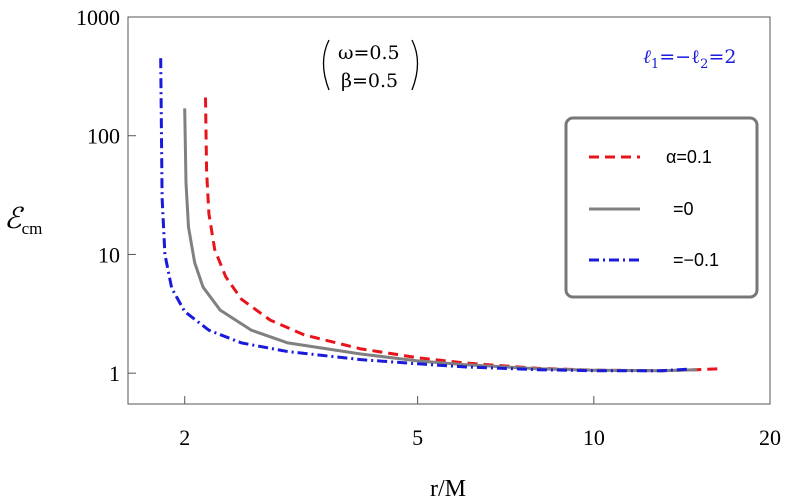  Describe the element at coordinates (683, 209) in the screenshot. I see `legend-label-alpha-zero: =0` at that location.